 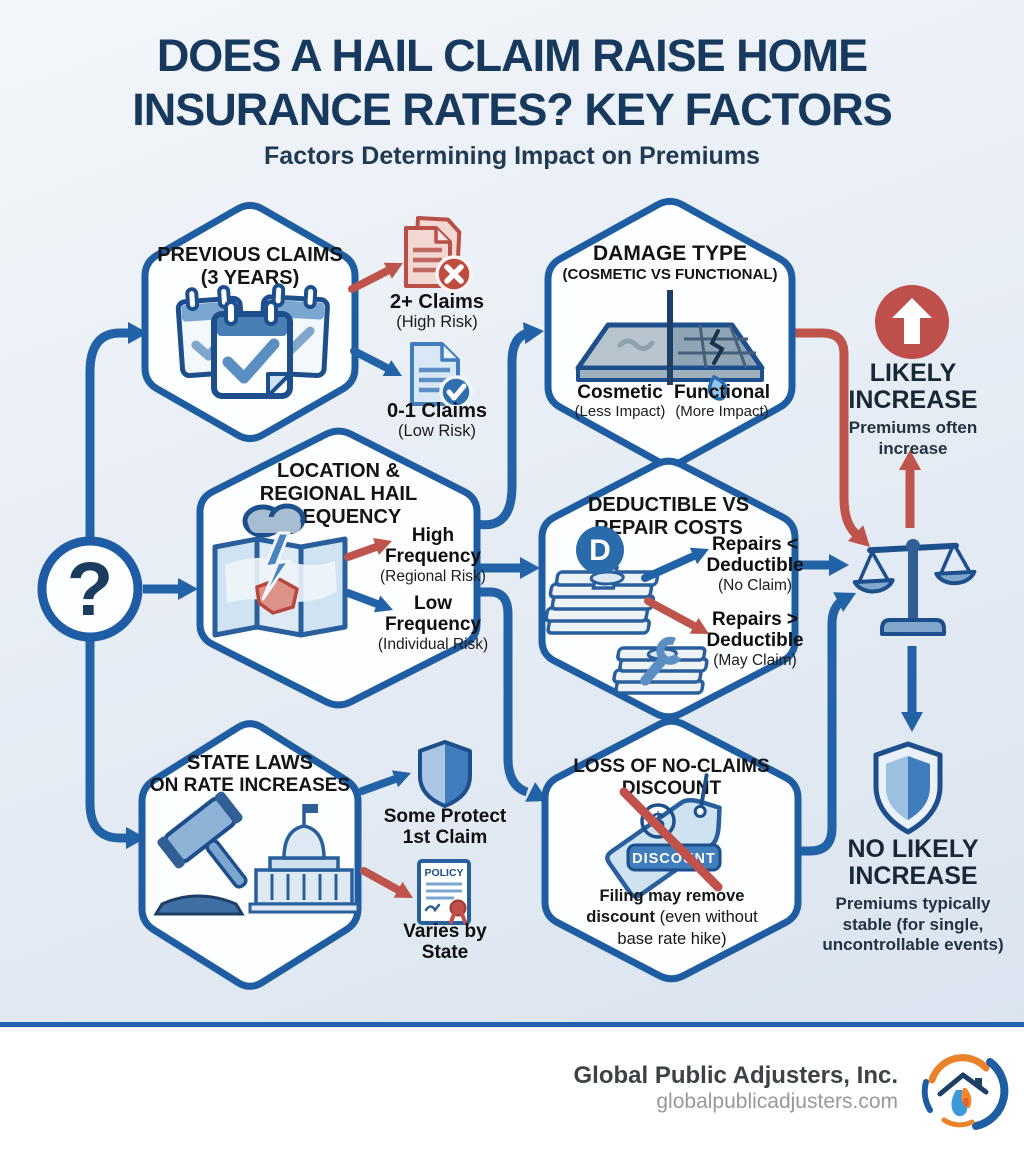 I want to click on calendar-claims-icon, so click(x=252, y=341).